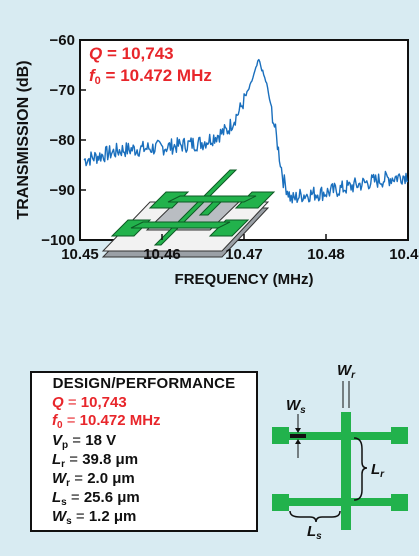 This screenshot has height=556, width=419. What do you see at coordinates (314, 532) in the screenshot?
I see `ls-label: Ls` at bounding box center [314, 532].